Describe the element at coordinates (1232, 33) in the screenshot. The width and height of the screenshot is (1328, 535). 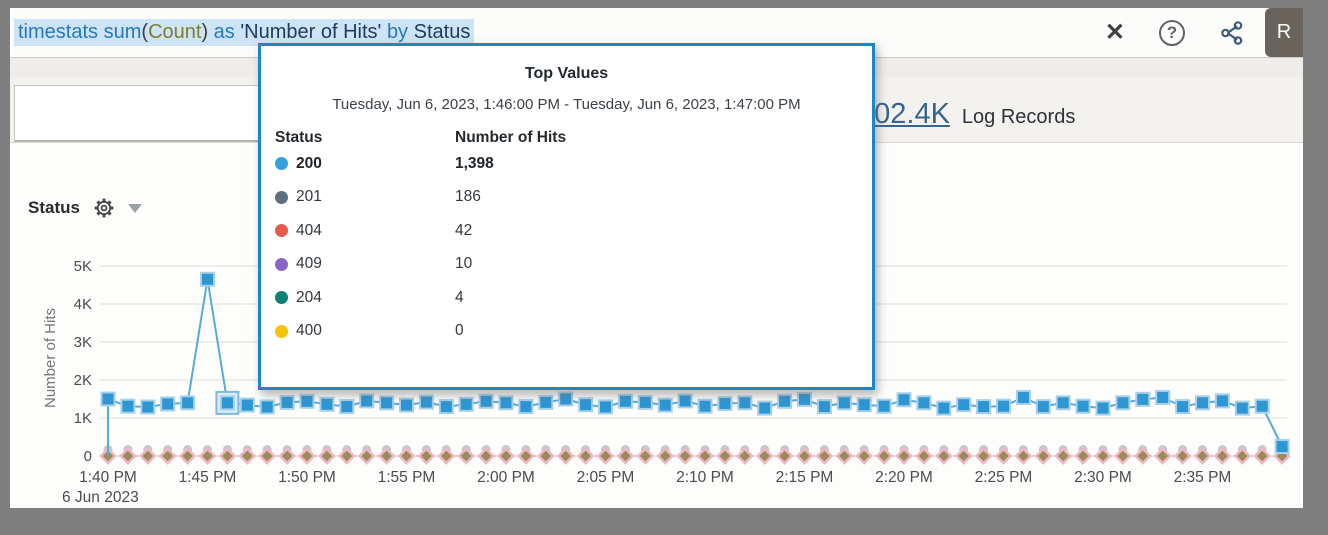
I see `share-icon` at that location.